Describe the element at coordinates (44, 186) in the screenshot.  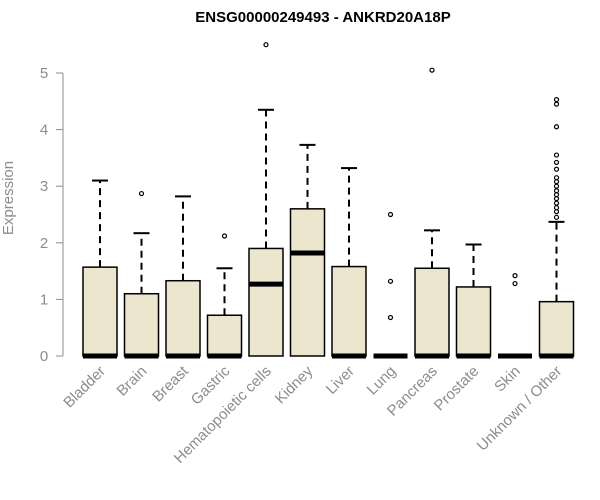
I see `y-tick-label: 3` at that location.